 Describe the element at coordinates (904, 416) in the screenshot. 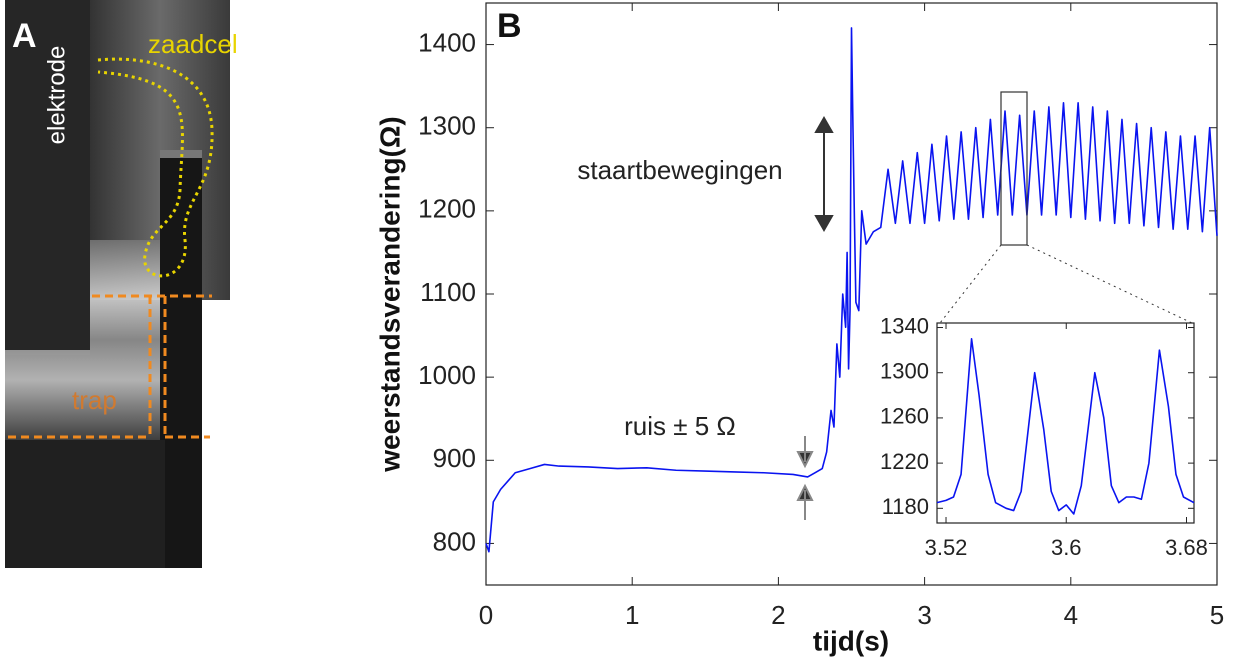

I see `y-tick-label: 1260` at that location.